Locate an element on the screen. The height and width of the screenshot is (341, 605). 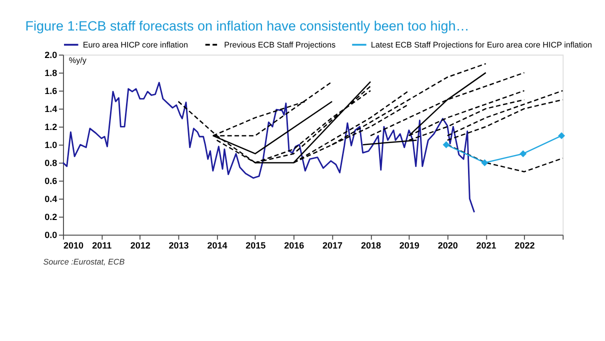
legend-label: Previous ECB Staff Projections is located at coordinates (280, 45).